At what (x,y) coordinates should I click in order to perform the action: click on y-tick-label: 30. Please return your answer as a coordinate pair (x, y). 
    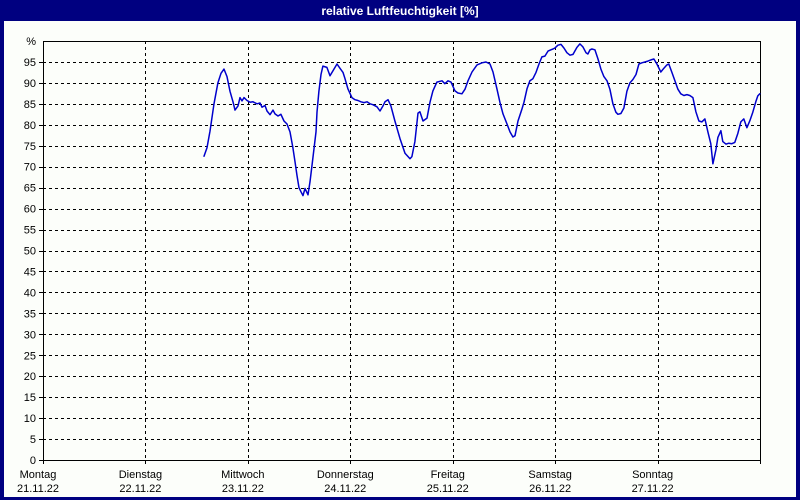
    Looking at the image, I should click on (30, 335).